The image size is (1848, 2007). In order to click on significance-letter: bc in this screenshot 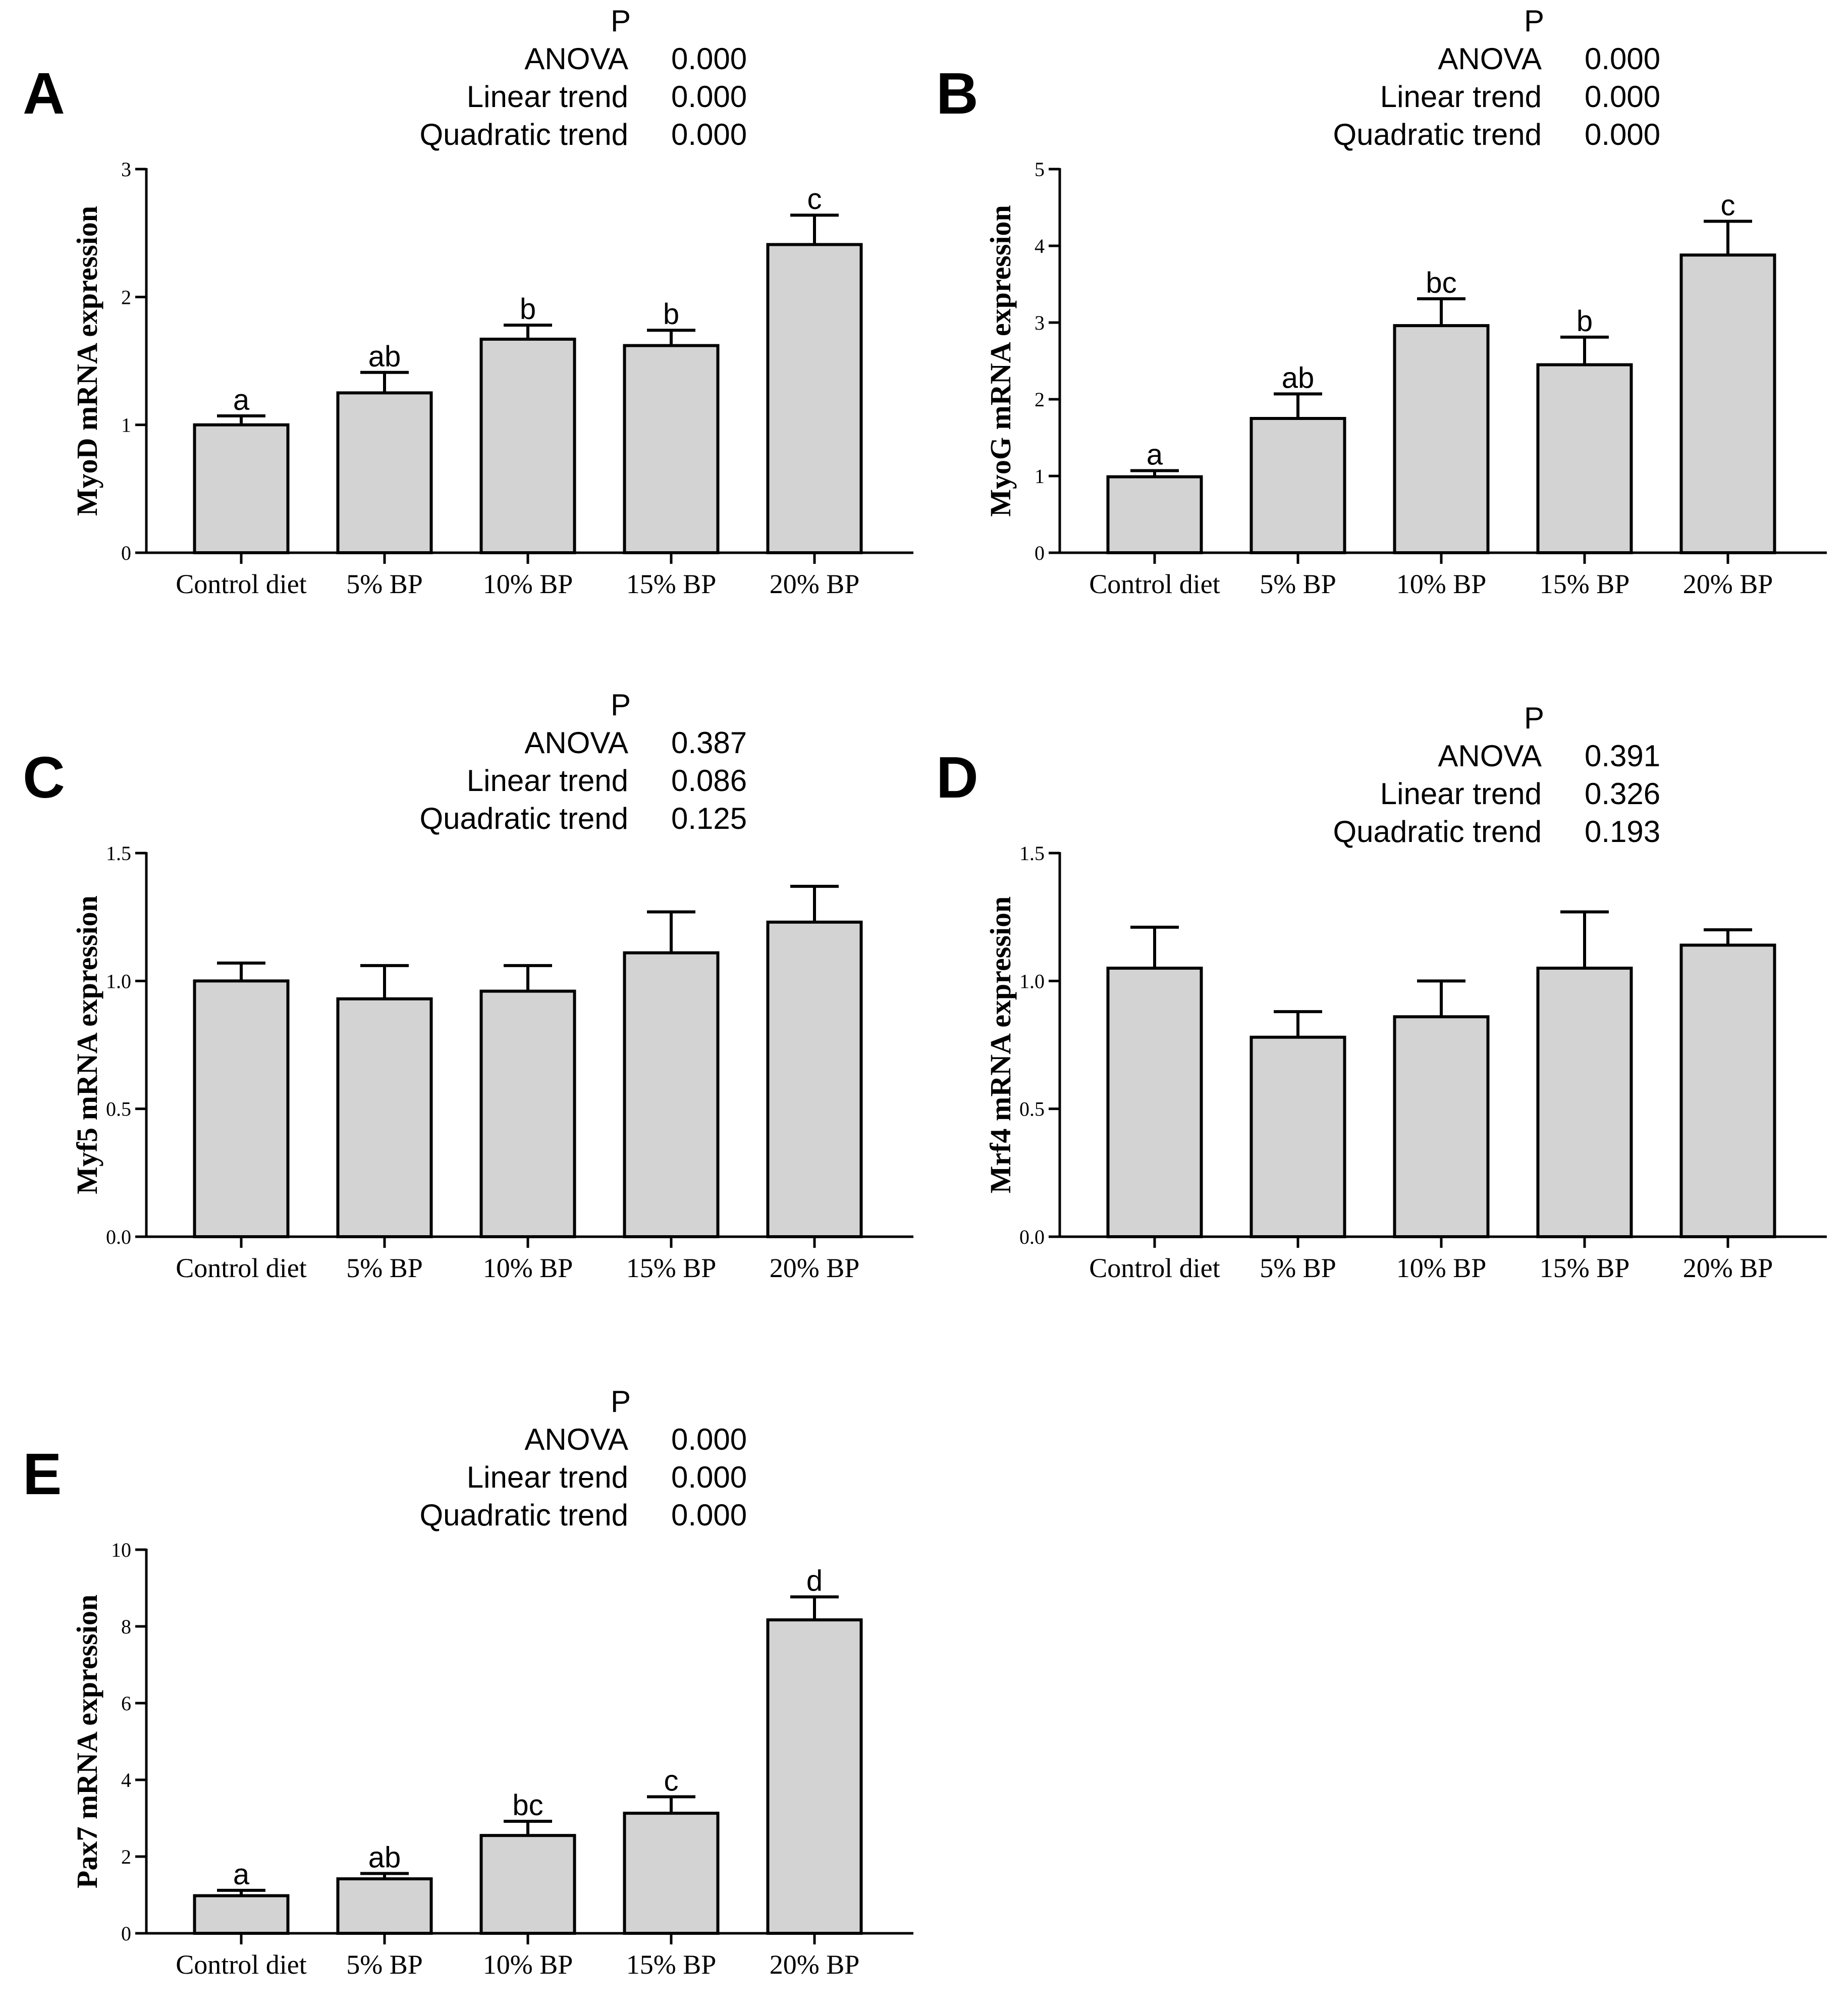, I will do `click(527, 1805)`.